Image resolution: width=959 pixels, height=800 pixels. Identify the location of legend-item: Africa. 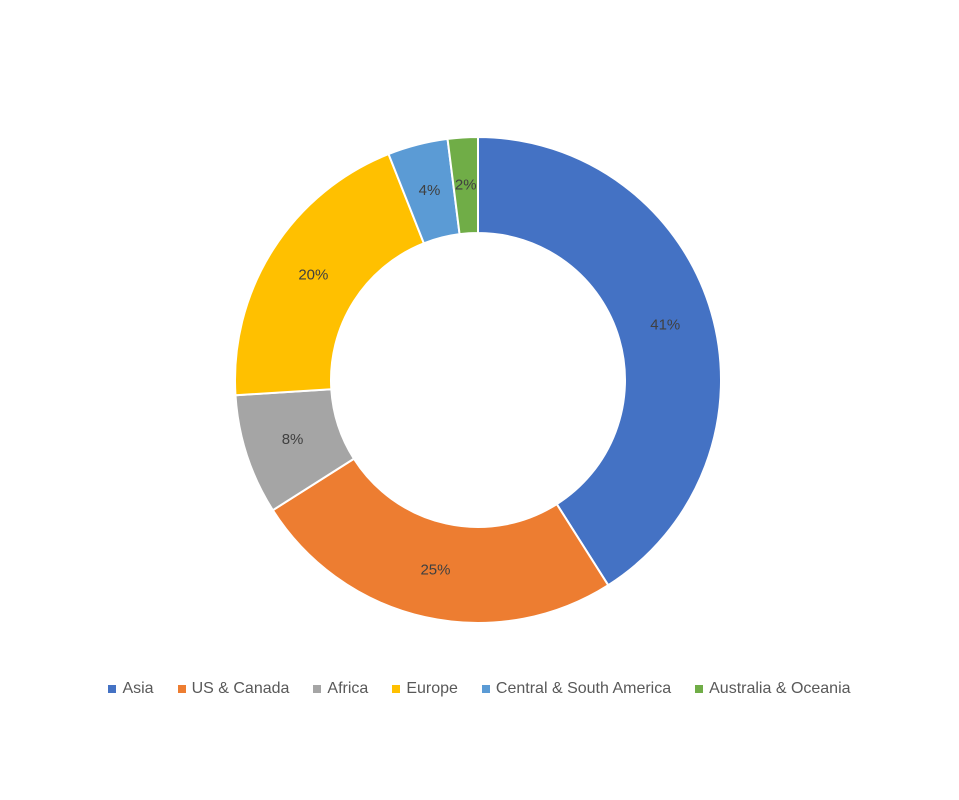
(340, 689).